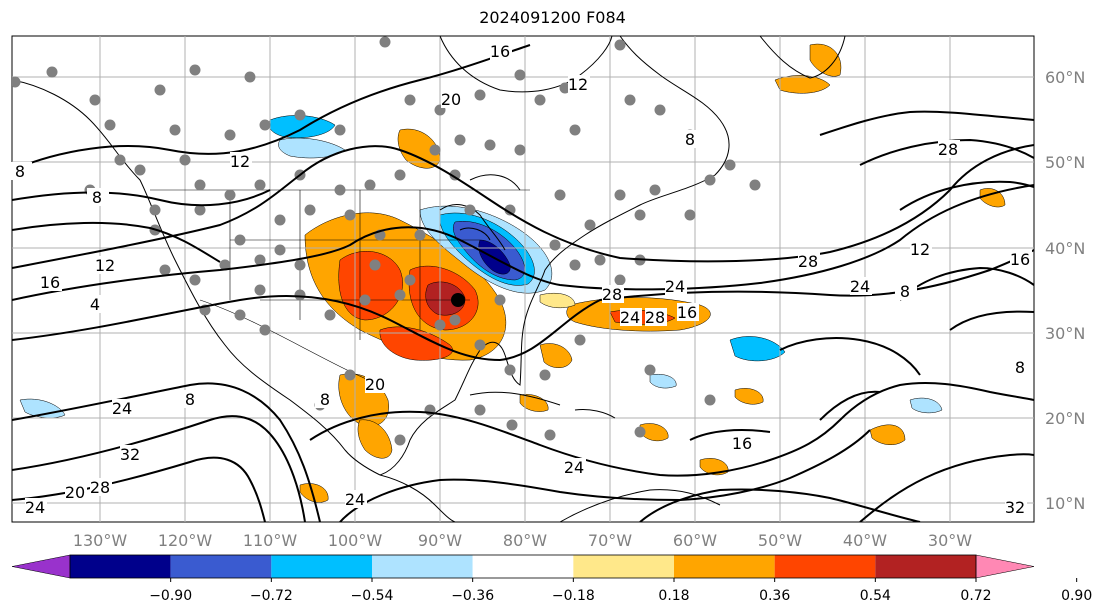 The width and height of the screenshot is (1105, 615). What do you see at coordinates (270, 540) in the screenshot?
I see `longitude-label: 110°W` at bounding box center [270, 540].